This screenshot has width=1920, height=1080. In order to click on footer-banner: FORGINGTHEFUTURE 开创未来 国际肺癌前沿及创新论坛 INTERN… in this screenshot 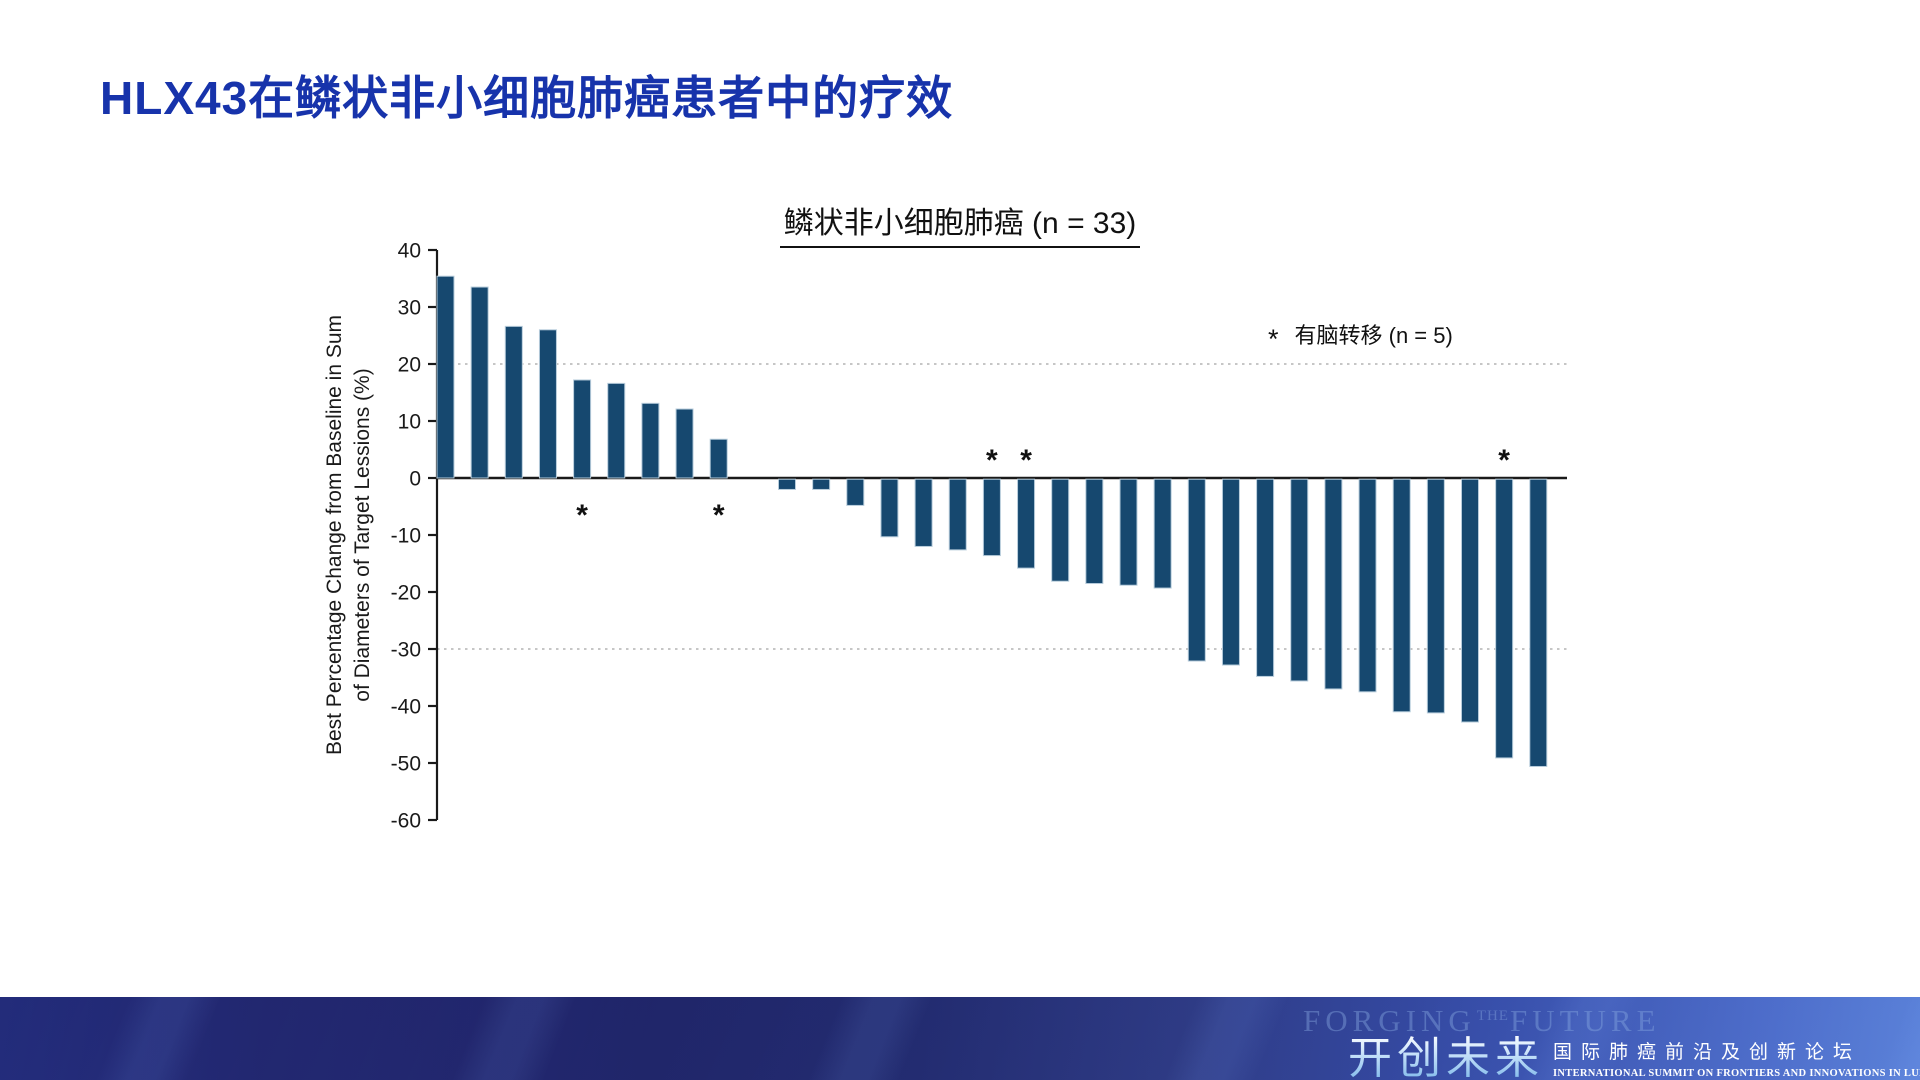, I will do `click(960, 1038)`.